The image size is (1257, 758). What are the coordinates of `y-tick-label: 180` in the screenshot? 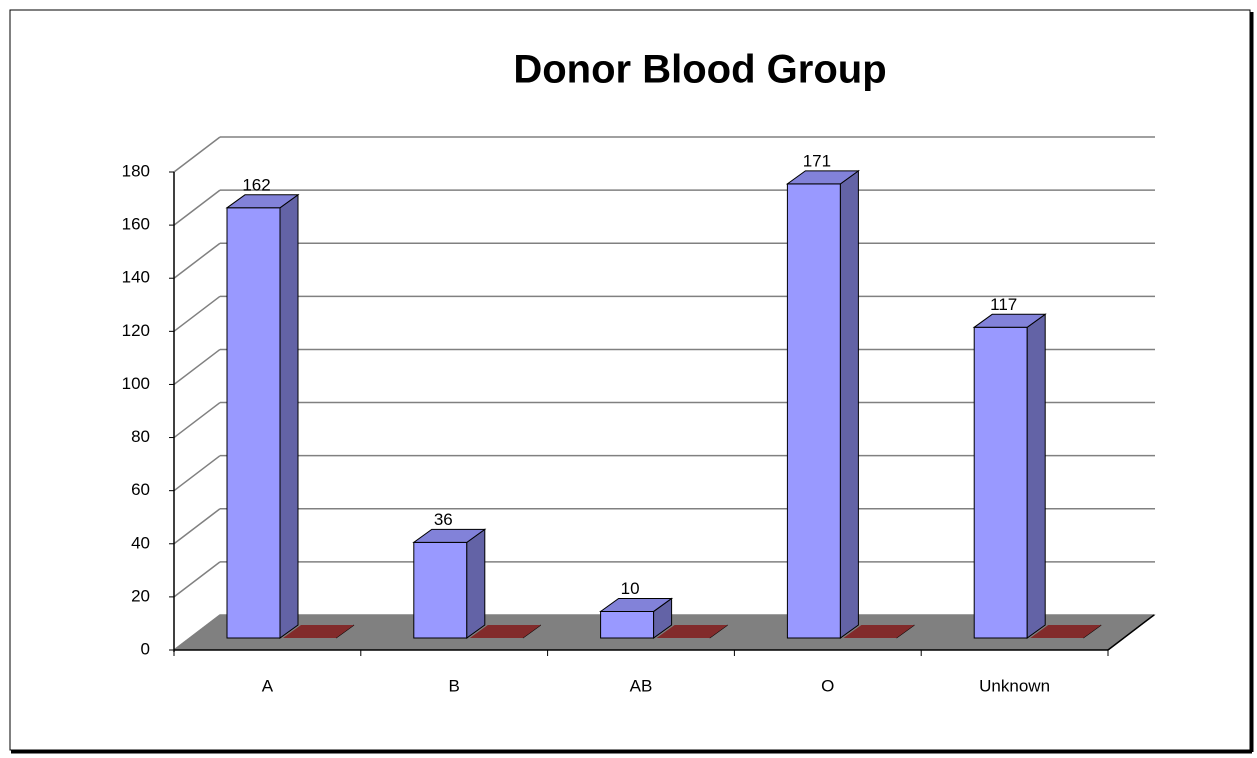 It's located at (136, 170).